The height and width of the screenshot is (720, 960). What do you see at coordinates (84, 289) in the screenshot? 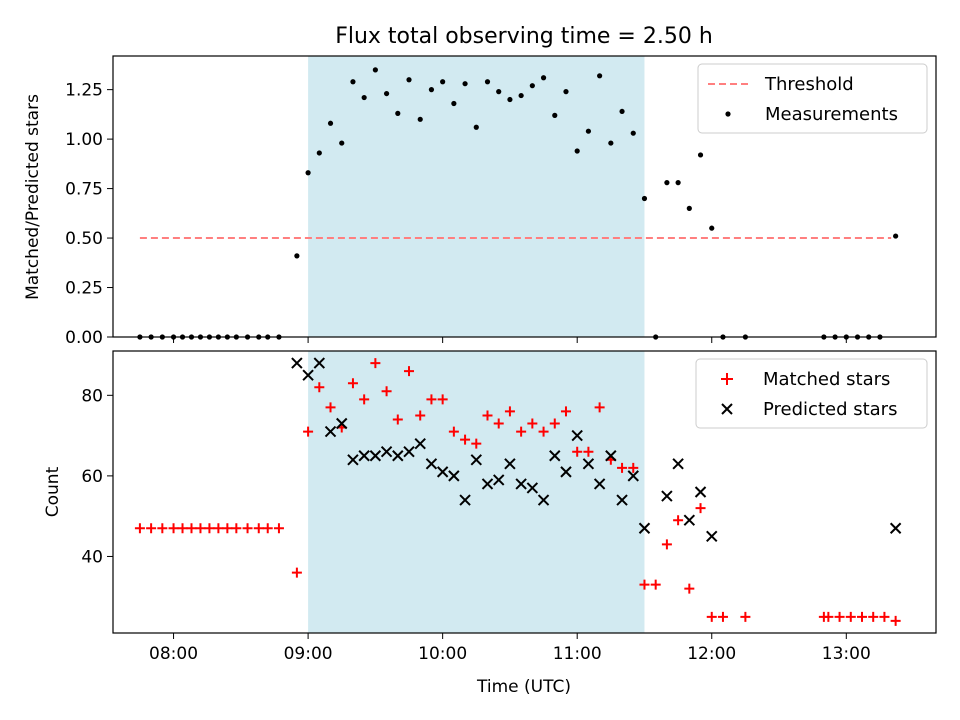
I see `top-y-tick-label: 0.25` at bounding box center [84, 289].